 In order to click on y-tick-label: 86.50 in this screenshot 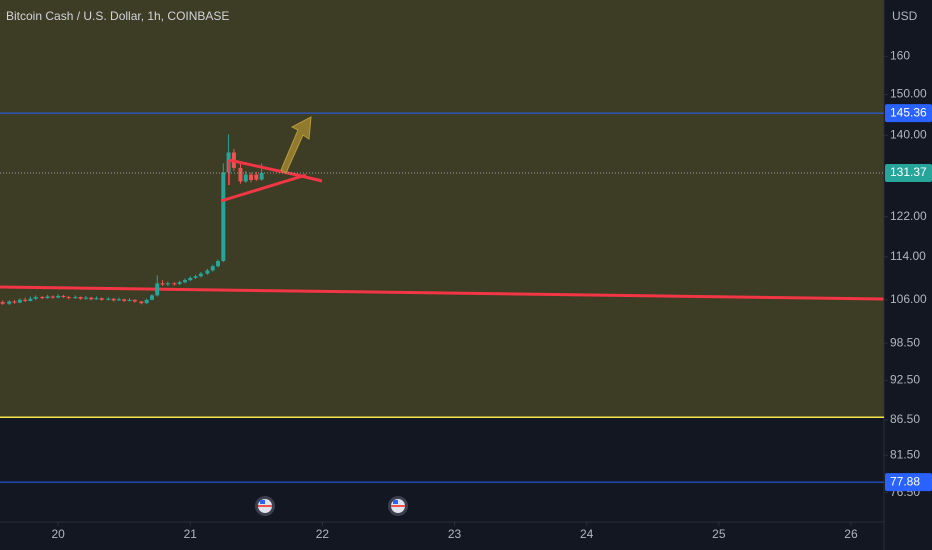, I will do `click(905, 419)`.